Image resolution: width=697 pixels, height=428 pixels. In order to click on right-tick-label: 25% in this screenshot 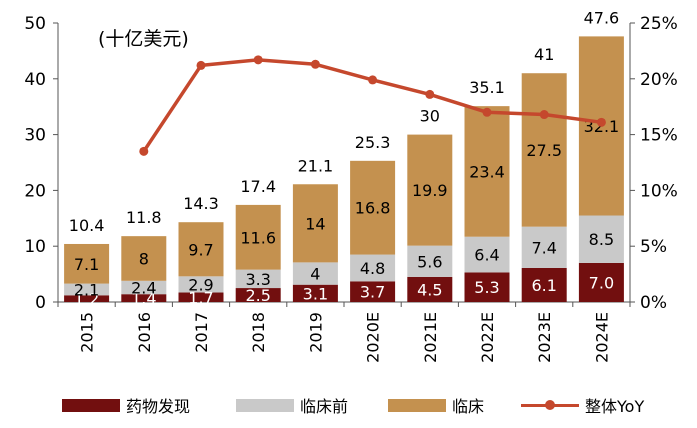, I will do `click(659, 24)`.